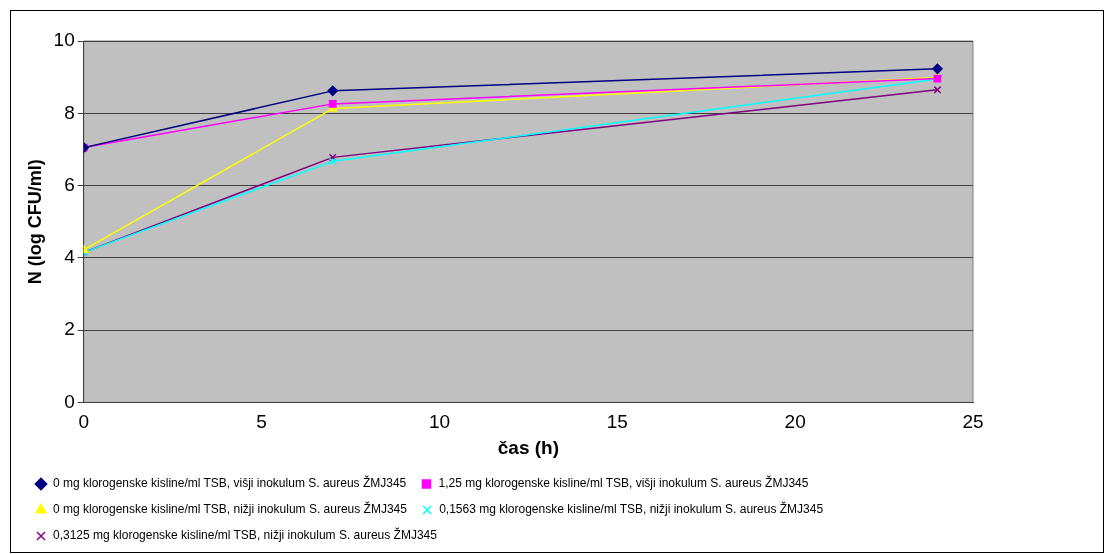 This screenshot has width=1105, height=554. I want to click on x-axis-title: čas (h), so click(528, 447).